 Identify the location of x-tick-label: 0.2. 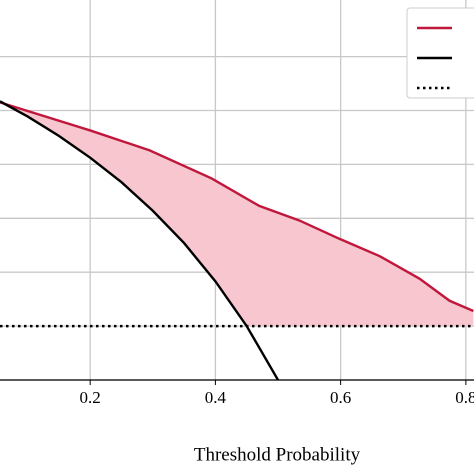
(90, 397).